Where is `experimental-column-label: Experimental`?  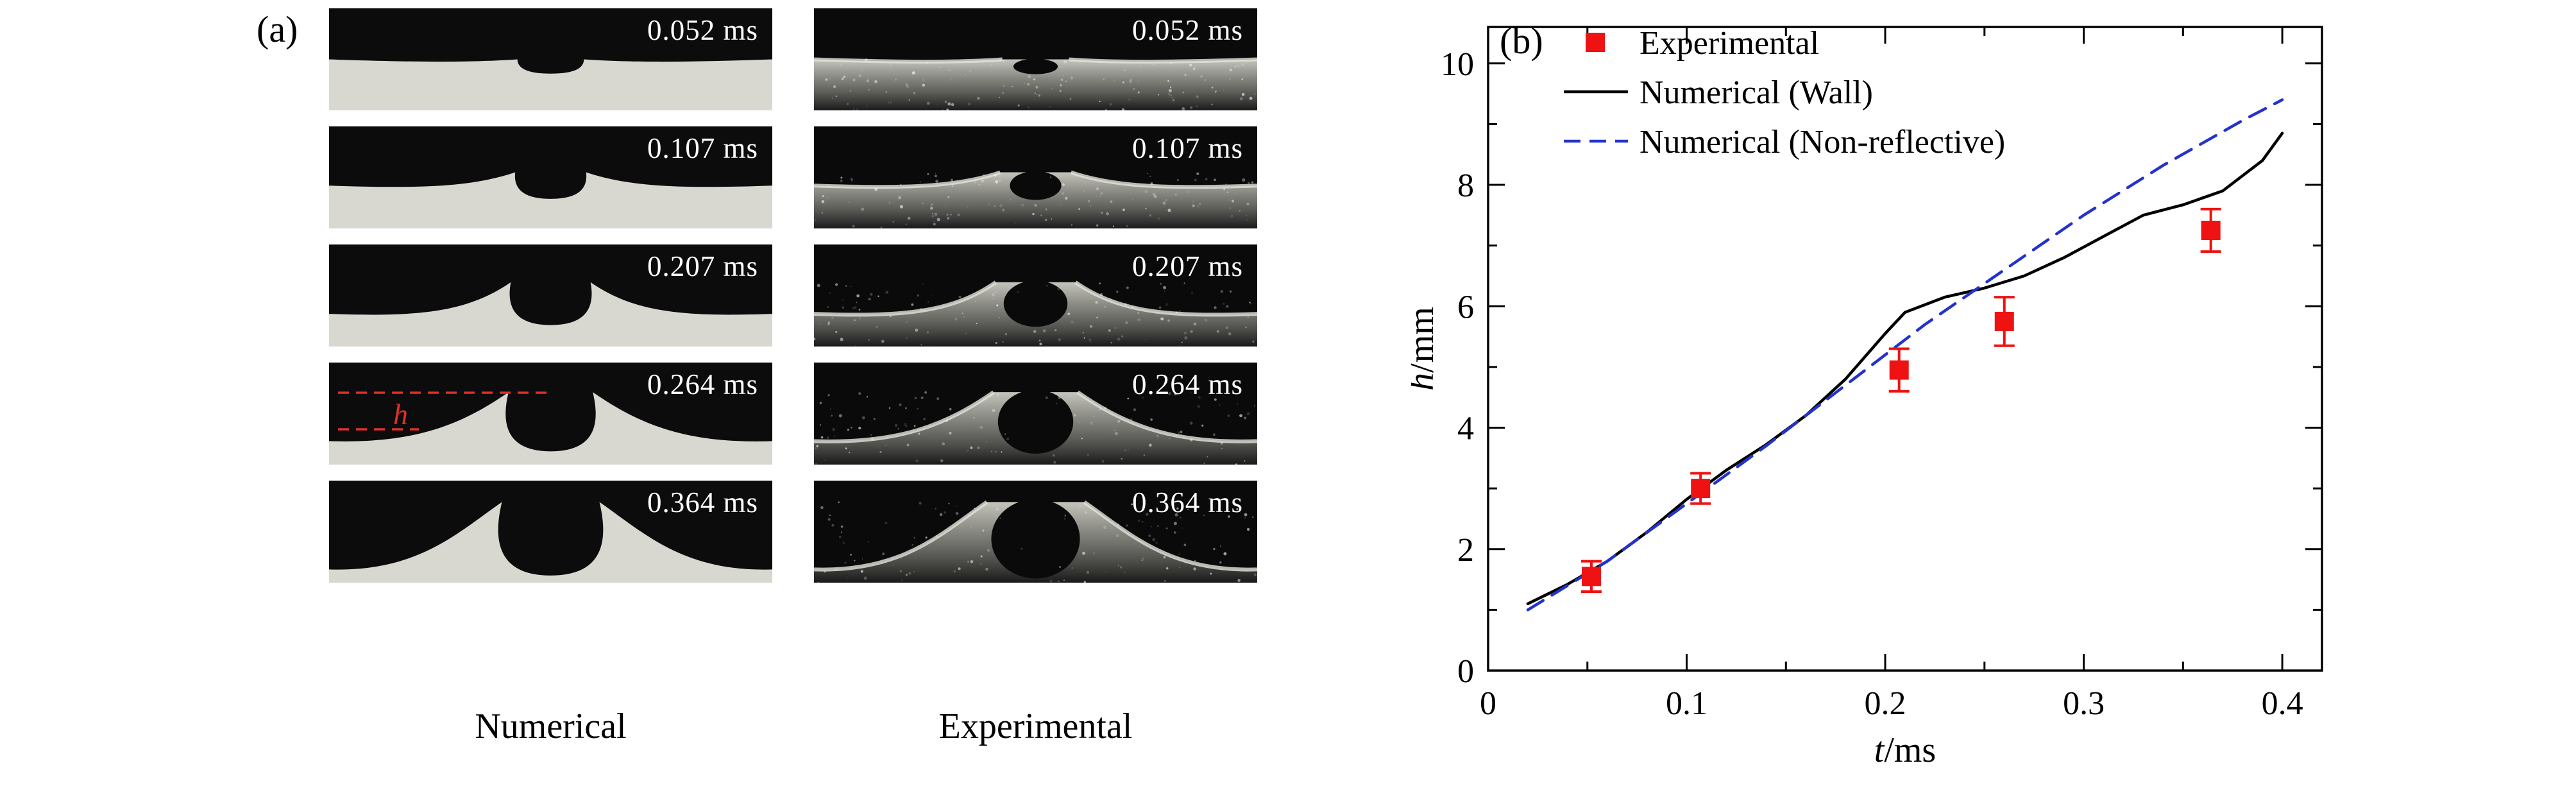 experimental-column-label: Experimental is located at coordinates (1035, 726).